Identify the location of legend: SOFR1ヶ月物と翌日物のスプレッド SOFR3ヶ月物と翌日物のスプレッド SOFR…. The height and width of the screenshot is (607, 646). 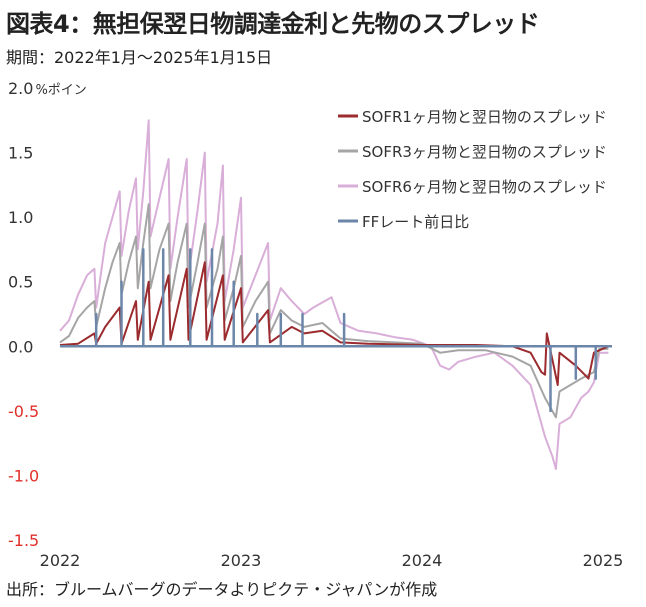
(472, 169).